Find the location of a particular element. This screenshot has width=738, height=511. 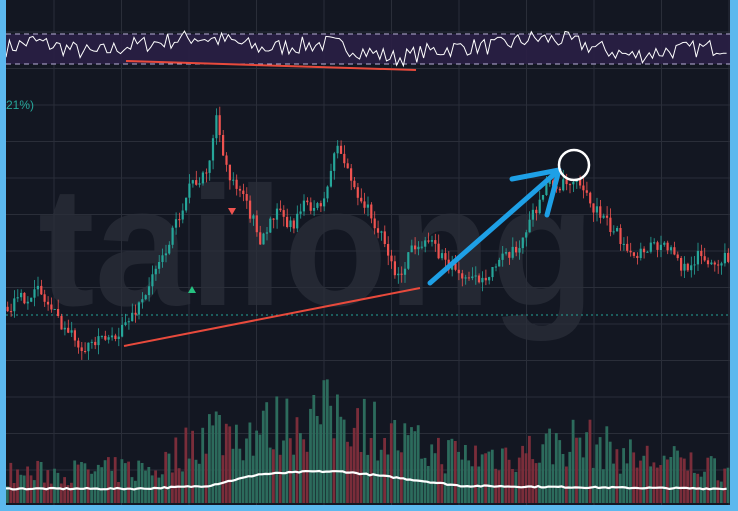

rsi-line is located at coordinates (366, 49).